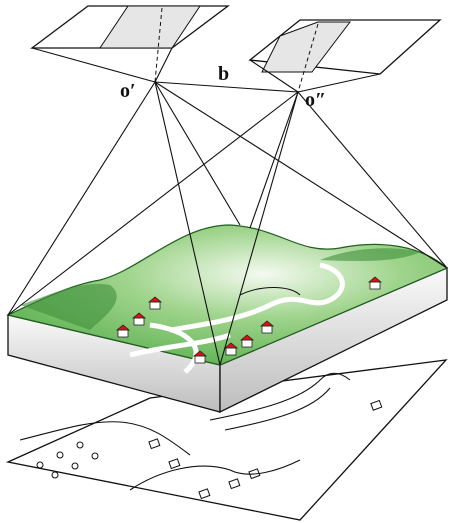 This screenshot has height=523, width=449. What do you see at coordinates (315, 100) in the screenshot?
I see `right-center-label: o″` at bounding box center [315, 100].